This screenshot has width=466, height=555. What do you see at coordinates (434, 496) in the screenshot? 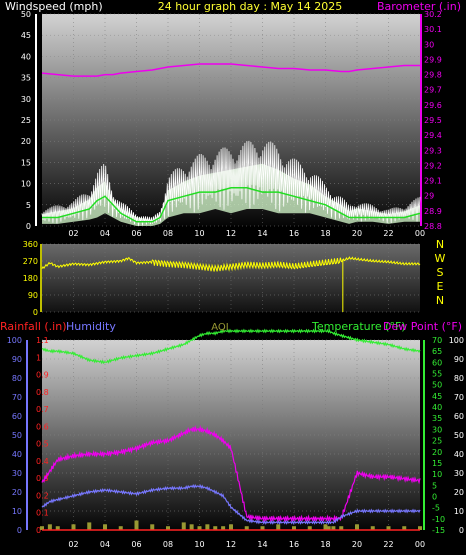
I see `temperature-tick-label: 0` at bounding box center [434, 496].